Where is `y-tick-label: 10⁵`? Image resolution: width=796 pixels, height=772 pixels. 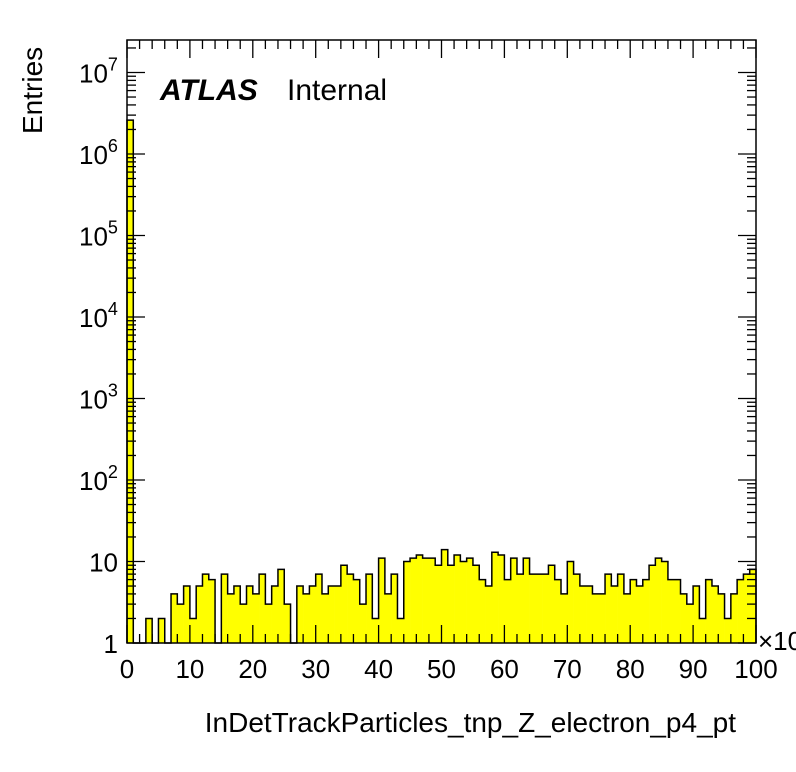
y-tick-label: 10⁵ is located at coordinates (98, 235).